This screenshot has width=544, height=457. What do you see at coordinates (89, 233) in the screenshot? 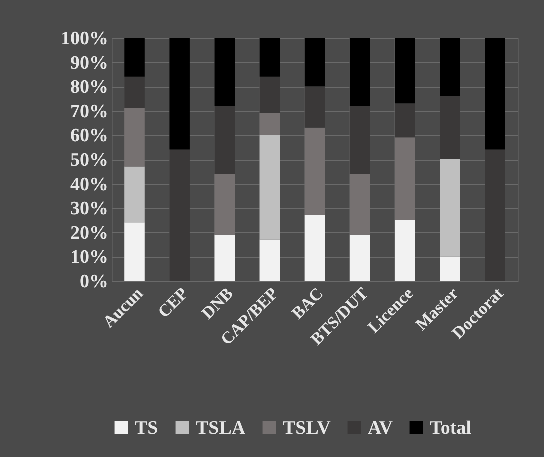
I see `y-tick-label: 20%` at bounding box center [89, 233].